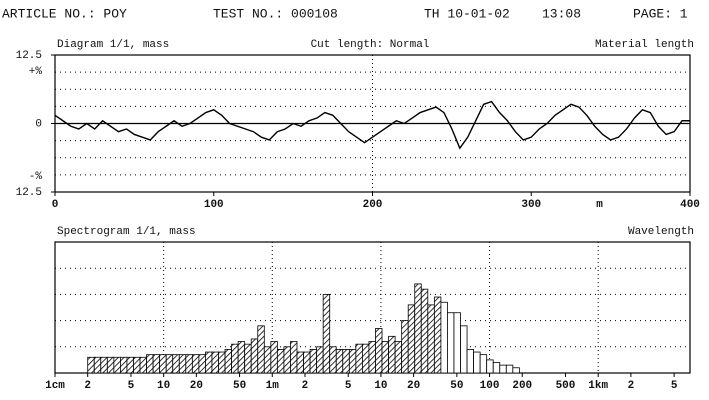 This screenshot has width=709, height=400. What do you see at coordinates (38, 124) in the screenshot?
I see `y-tick-label: 0` at bounding box center [38, 124].